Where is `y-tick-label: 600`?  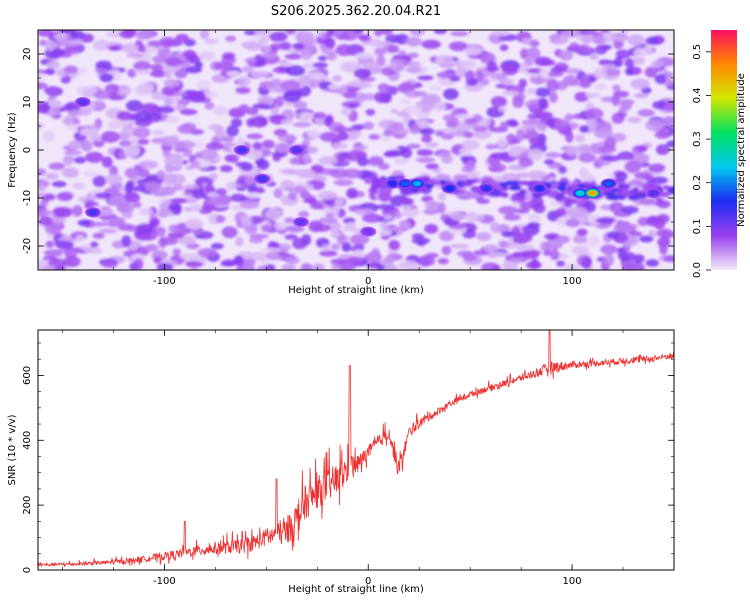 y-tick-label: 600 is located at coordinates (27, 375).